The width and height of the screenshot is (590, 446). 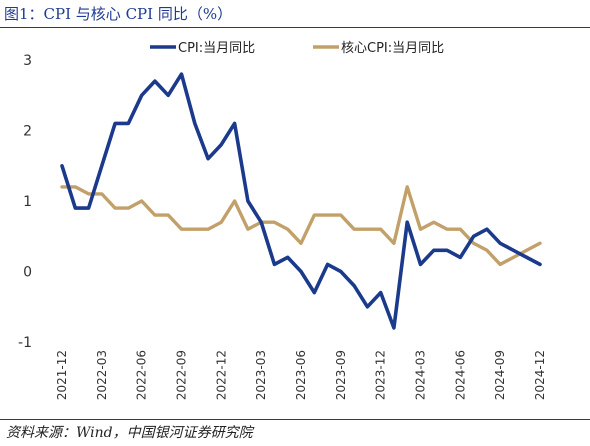 I want to click on x-tick-label: 2024-03, so click(x=421, y=375).